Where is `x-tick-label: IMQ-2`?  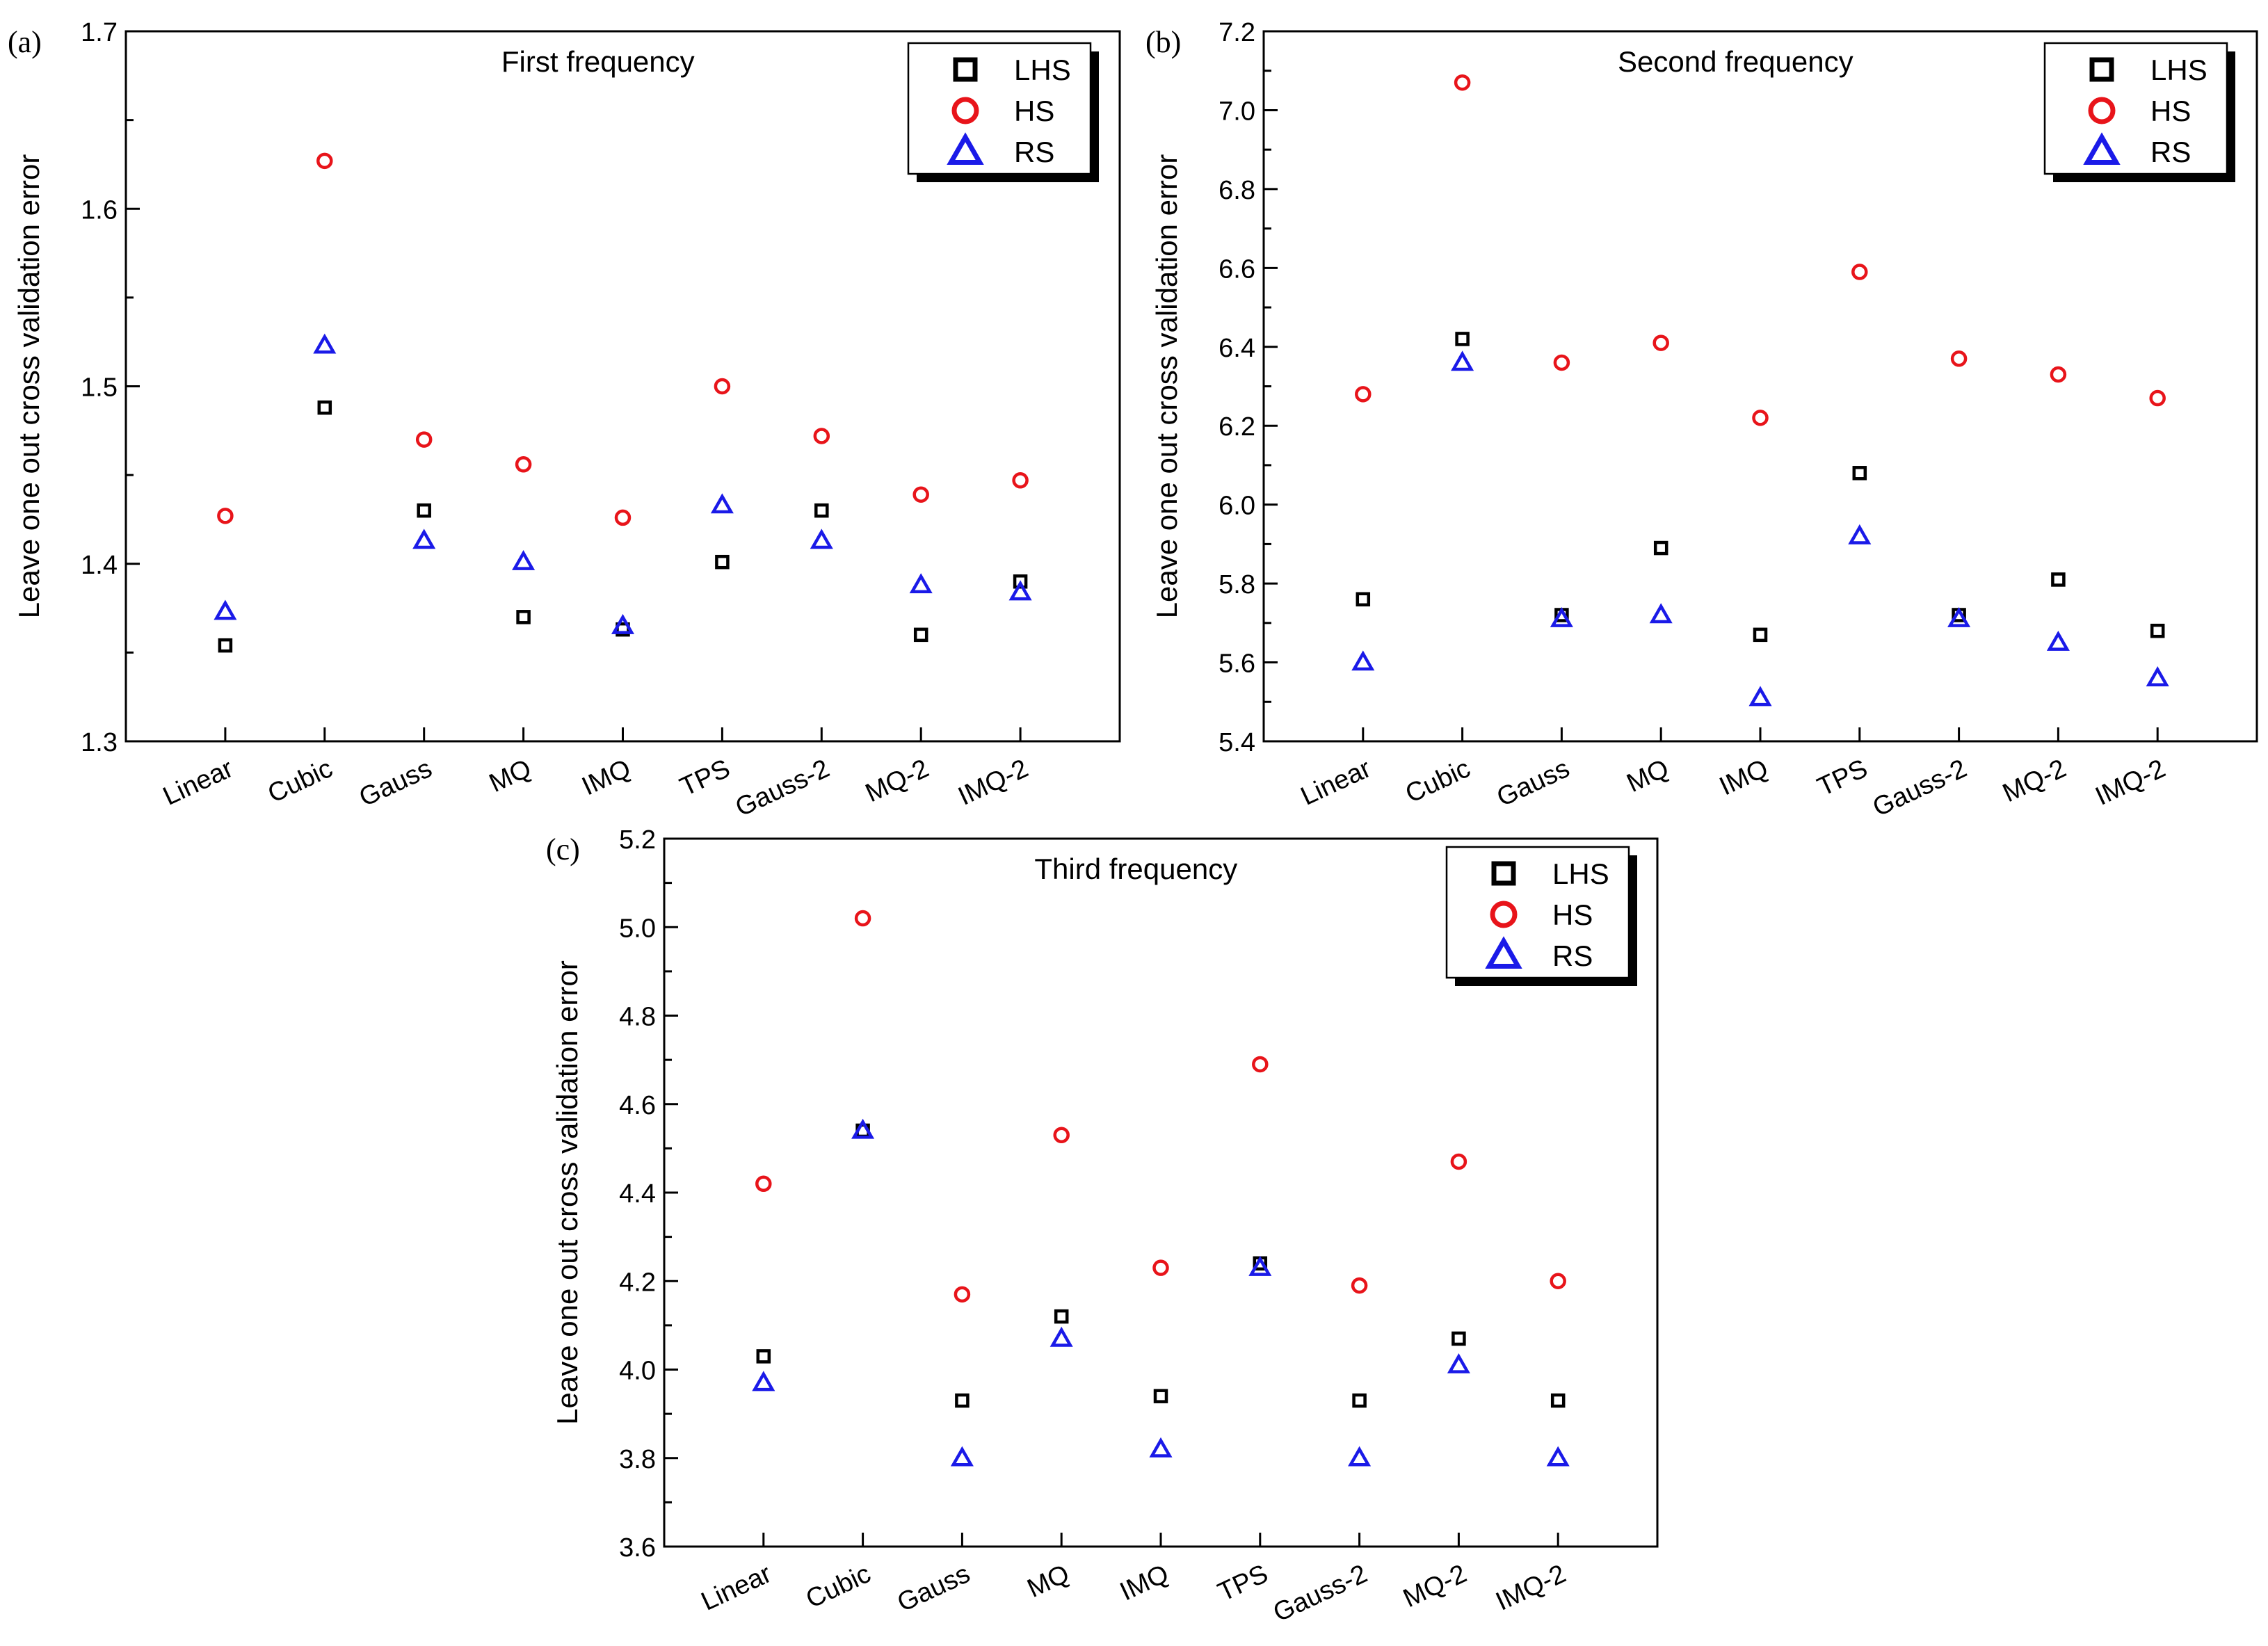 x-tick-label: IMQ-2 is located at coordinates (993, 783).